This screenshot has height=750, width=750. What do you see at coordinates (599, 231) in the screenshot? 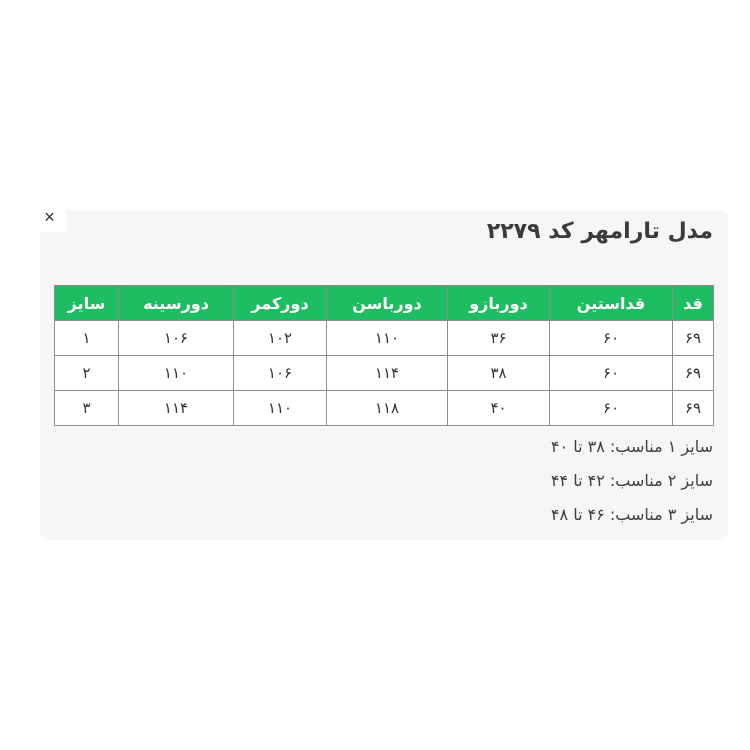
I see `dialog-title: مدل تارامهر کد ۲۲۷۹` at bounding box center [599, 231].